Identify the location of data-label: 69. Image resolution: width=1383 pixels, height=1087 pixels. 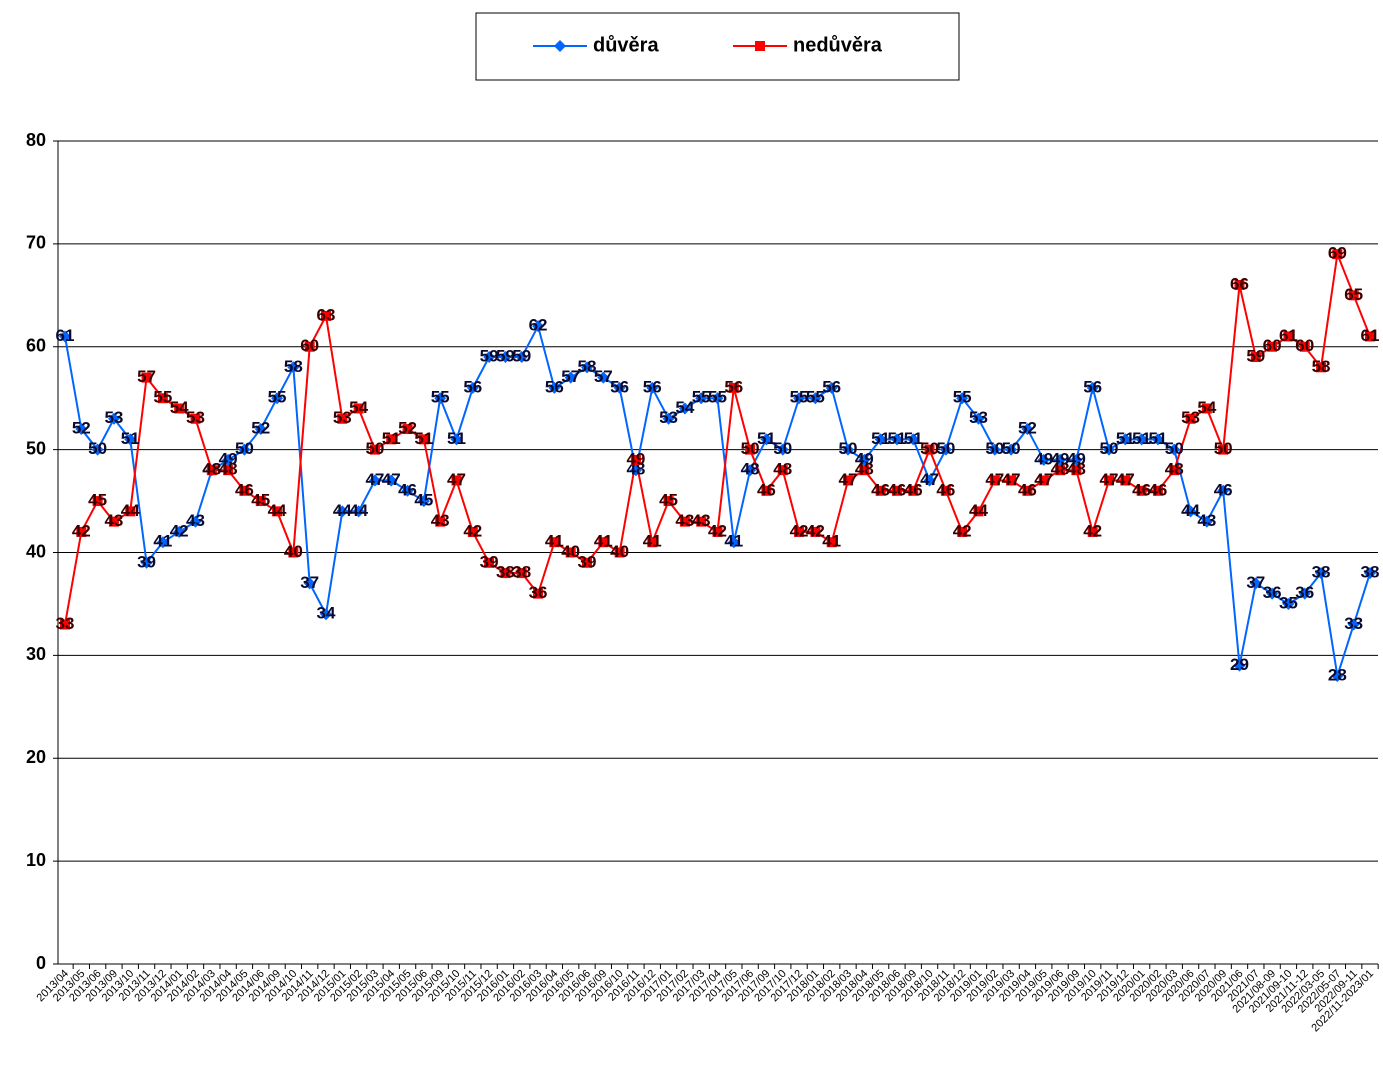
(1337, 253).